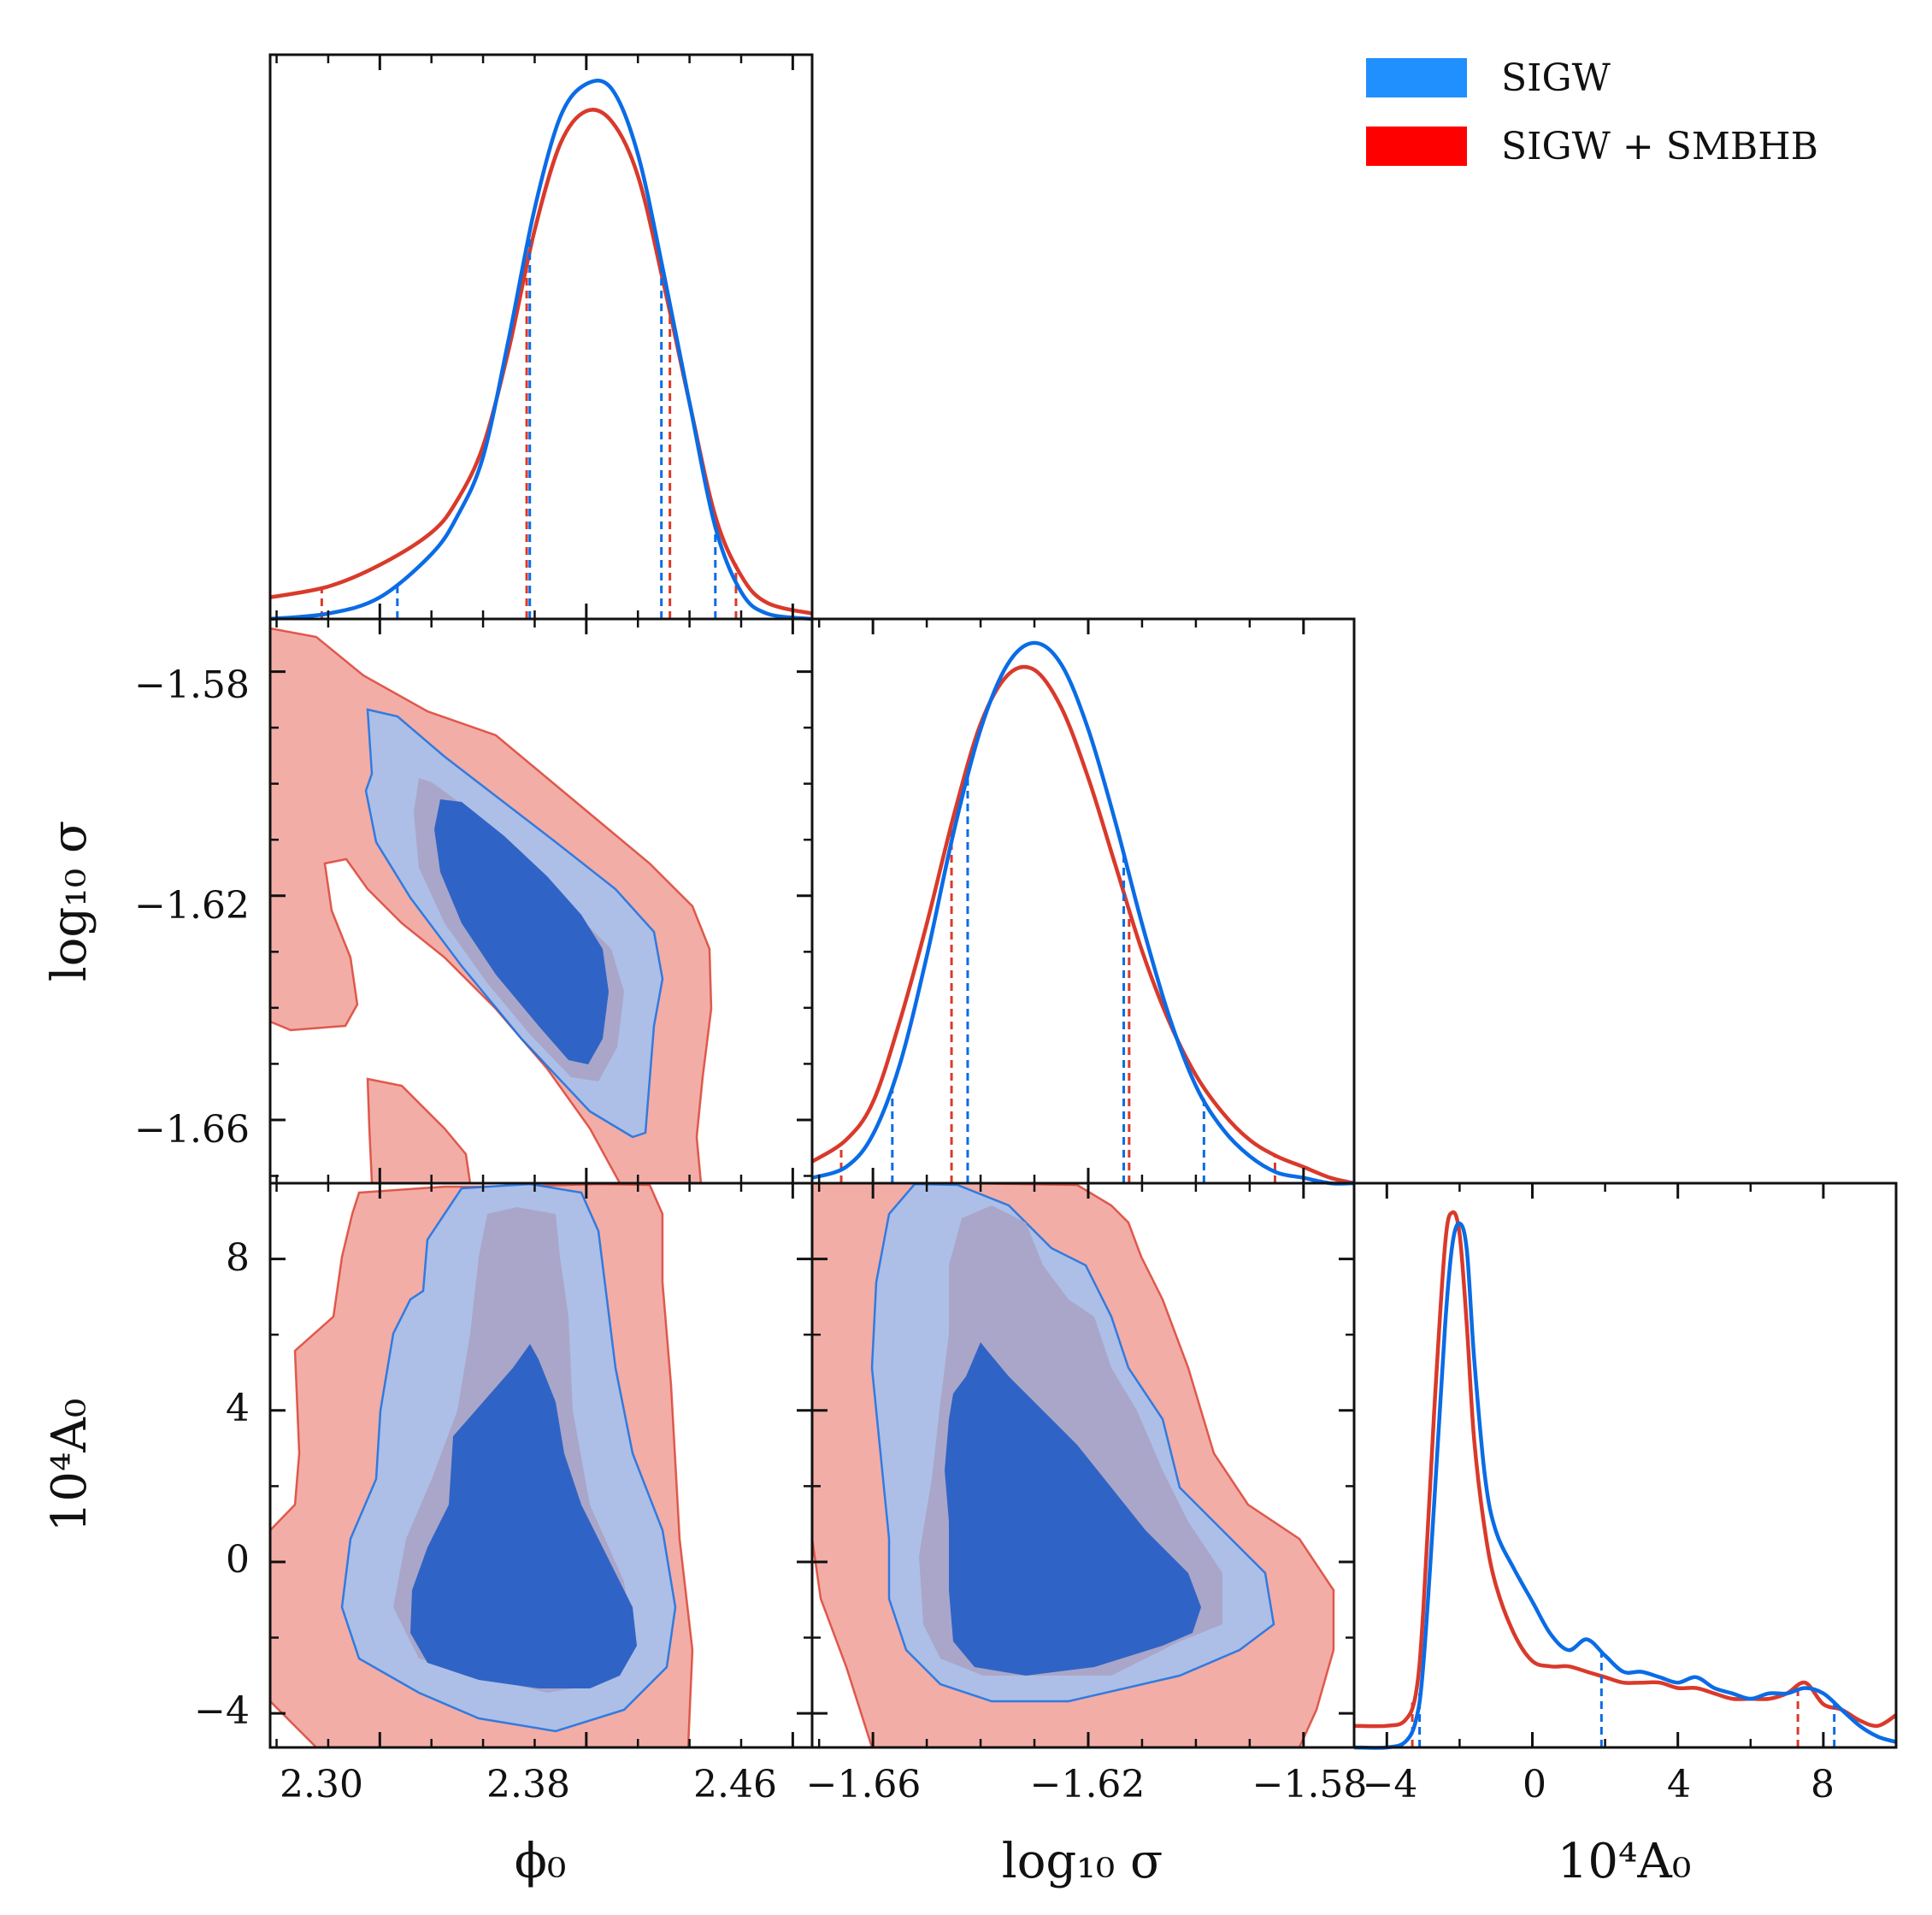 The image size is (1932, 1915). What do you see at coordinates (1390, 1784) in the screenshot?
I see `x-tick-label: −4` at bounding box center [1390, 1784].